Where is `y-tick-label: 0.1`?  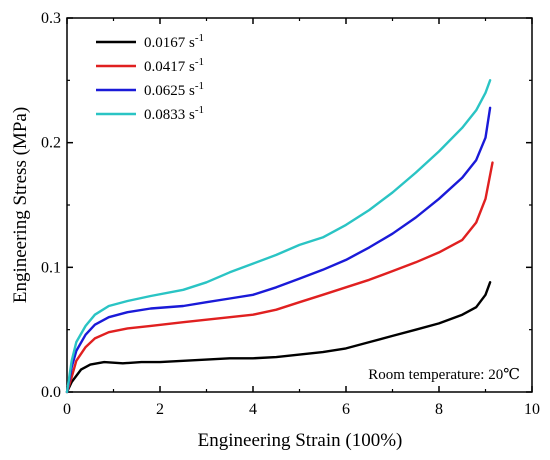
y-tick-label: 0.1 is located at coordinates (51, 267).